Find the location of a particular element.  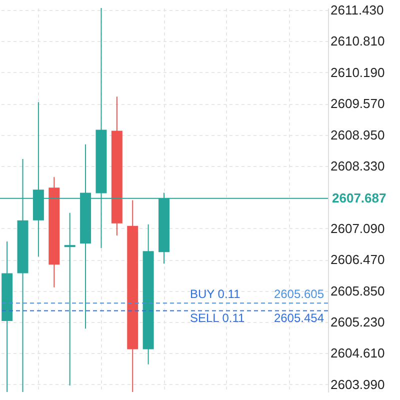

ref-line-label: 2605.454 is located at coordinates (299, 317).